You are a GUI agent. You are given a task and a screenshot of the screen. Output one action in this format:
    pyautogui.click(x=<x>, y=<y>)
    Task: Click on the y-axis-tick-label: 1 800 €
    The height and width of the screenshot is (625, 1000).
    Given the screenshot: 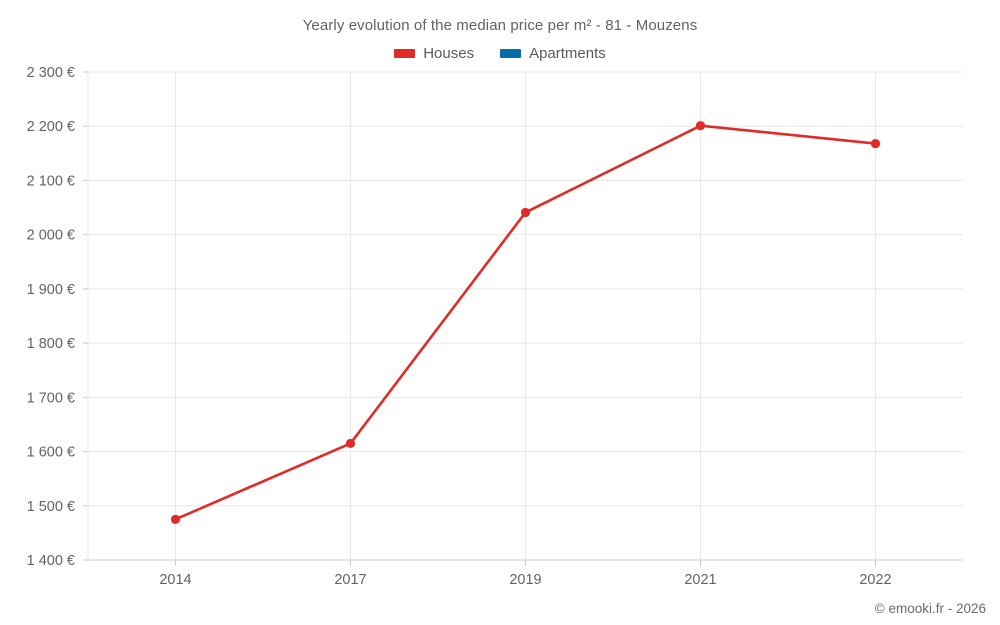 What is the action you would take?
    pyautogui.click(x=51, y=344)
    